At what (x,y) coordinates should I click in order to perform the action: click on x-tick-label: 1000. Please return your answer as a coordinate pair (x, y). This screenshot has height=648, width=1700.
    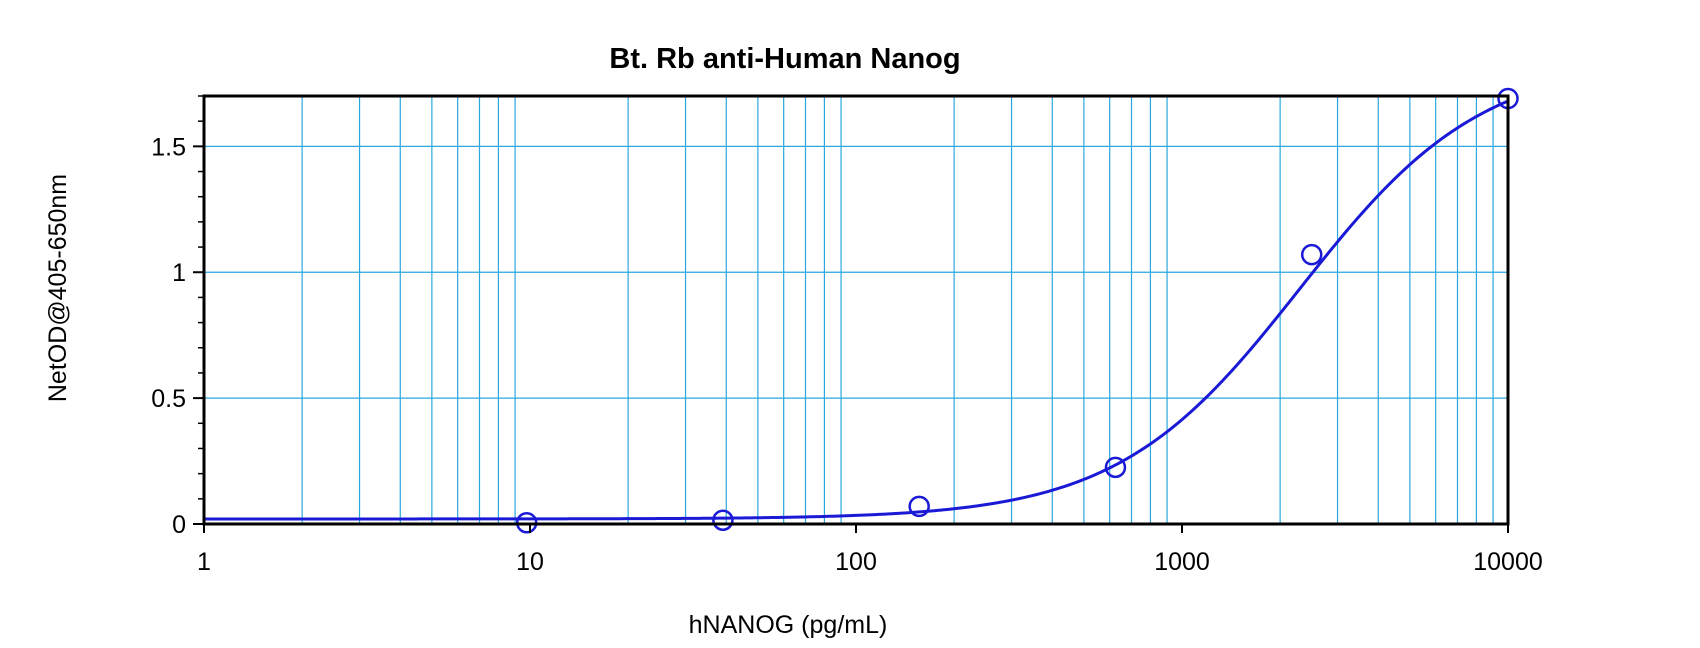
    Looking at the image, I should click on (1182, 562).